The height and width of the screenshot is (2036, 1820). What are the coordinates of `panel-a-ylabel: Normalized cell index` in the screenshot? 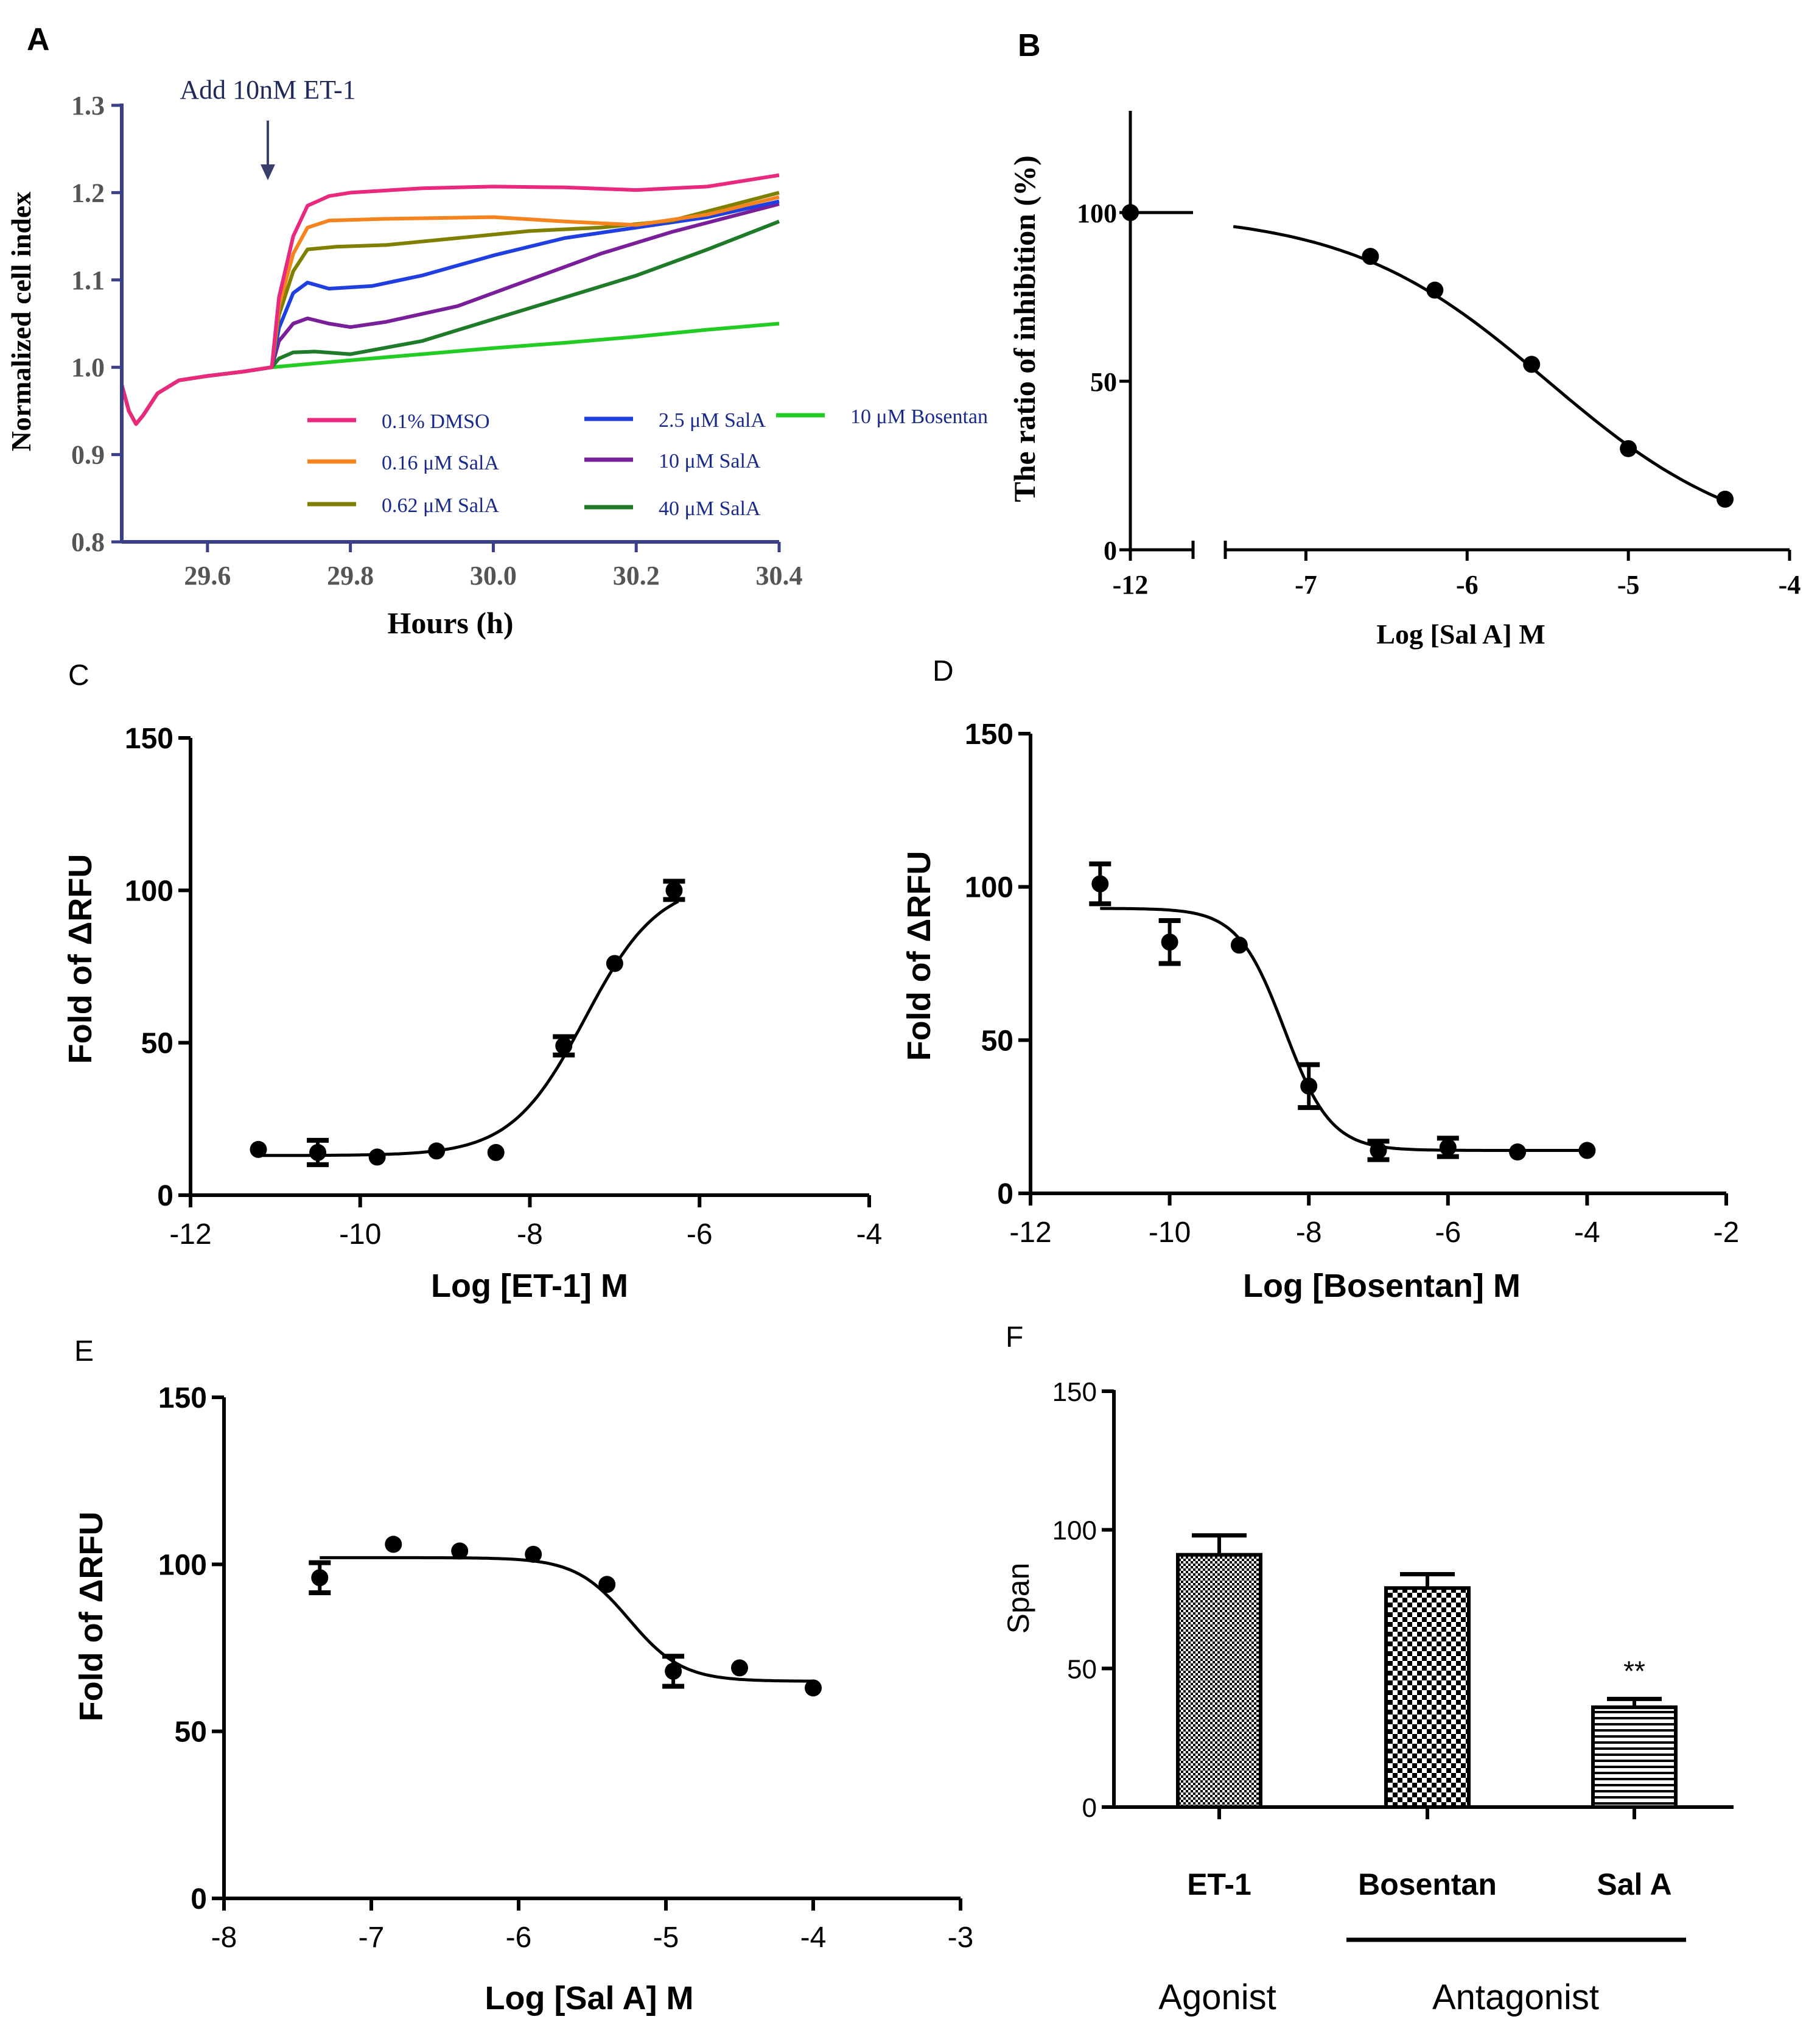 It's located at (21, 322).